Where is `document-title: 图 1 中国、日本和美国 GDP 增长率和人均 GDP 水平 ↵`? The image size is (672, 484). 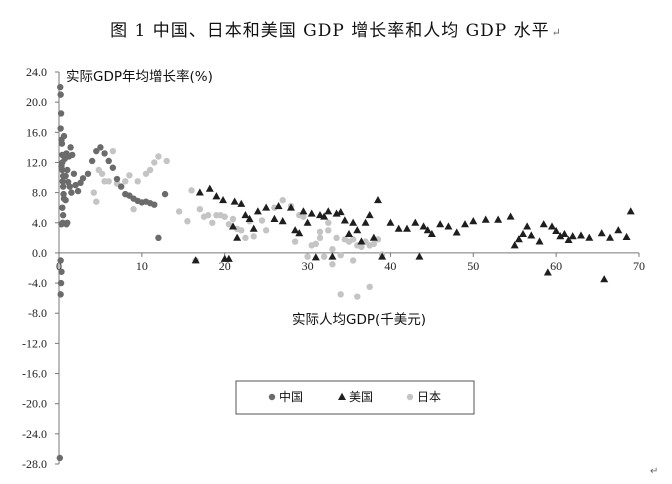
document-title: 图 1 中国、日本和美国 GDP 增长率和人均 GDP 水平 ↵ is located at coordinates (336, 28).